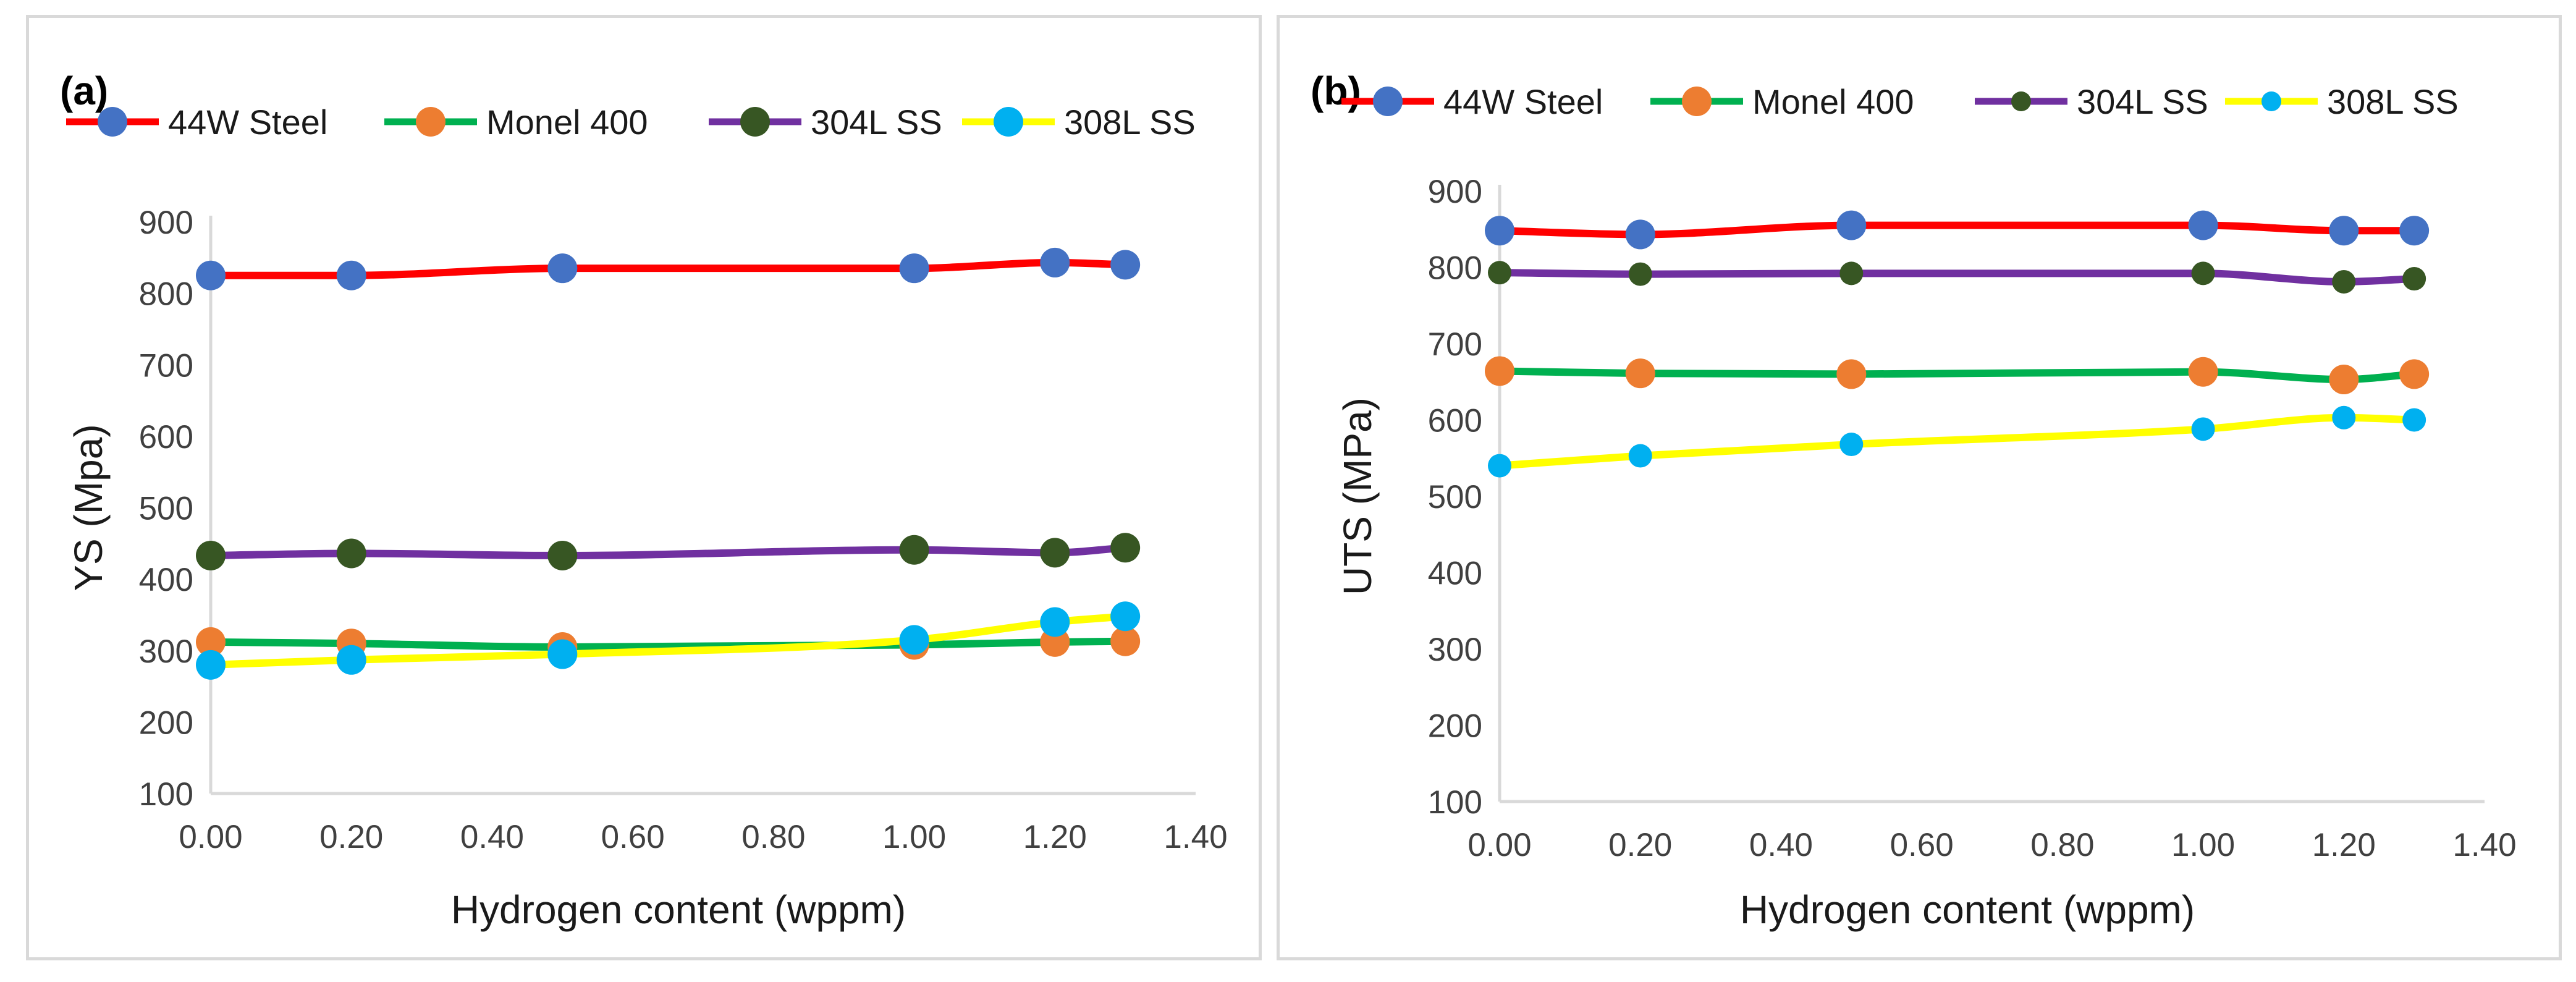 This screenshot has width=2576, height=982. What do you see at coordinates (88, 507) in the screenshot?
I see `y-axis-title: YS (Mpa)` at bounding box center [88, 507].